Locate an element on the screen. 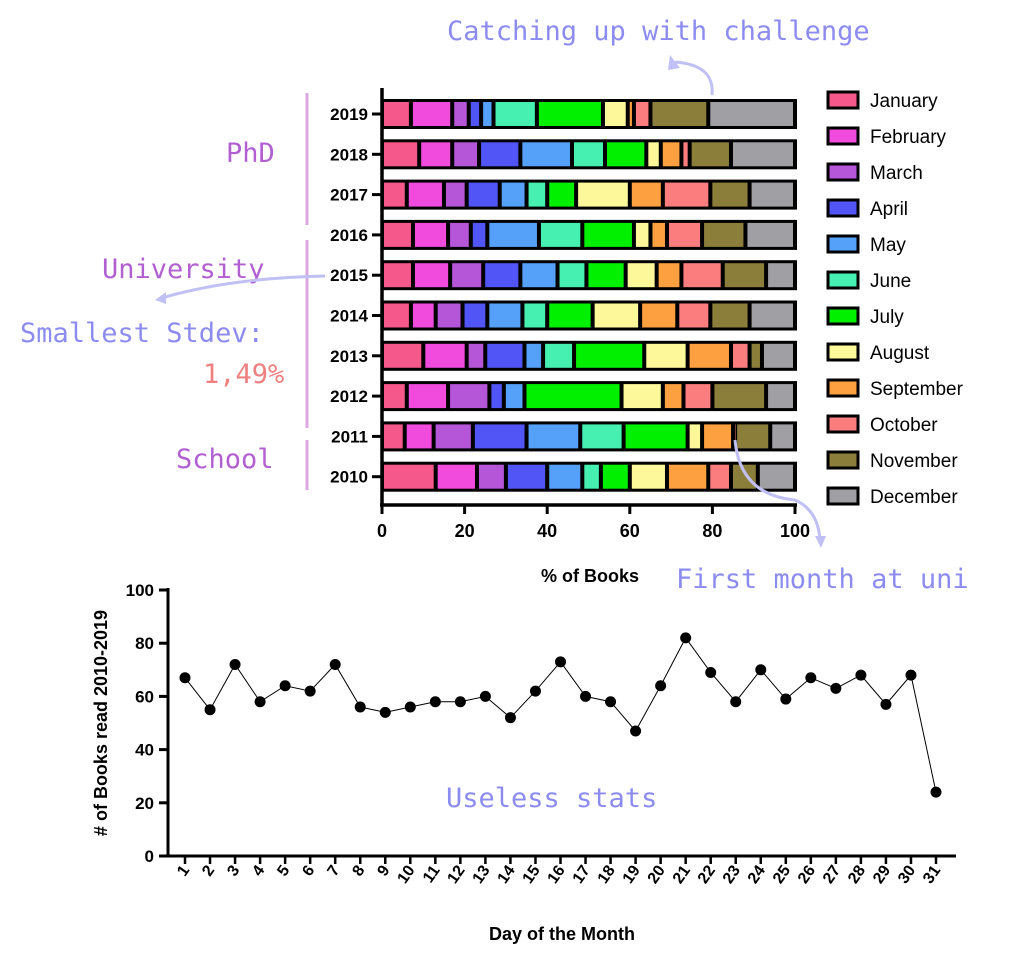 The height and width of the screenshot is (965, 1024). y-tick-label: 2018 is located at coordinates (349, 154).